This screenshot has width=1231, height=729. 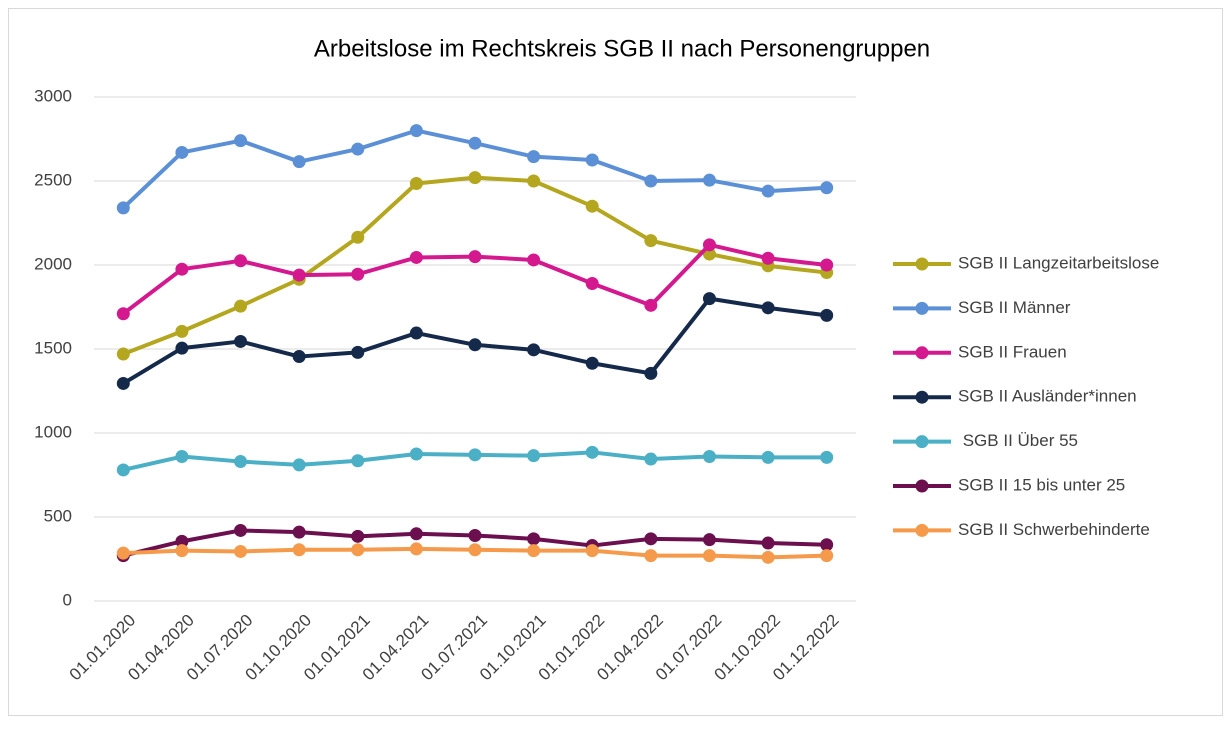 What do you see at coordinates (1047, 396) in the screenshot?
I see `legend-label: SGB II Ausländer*innen` at bounding box center [1047, 396].